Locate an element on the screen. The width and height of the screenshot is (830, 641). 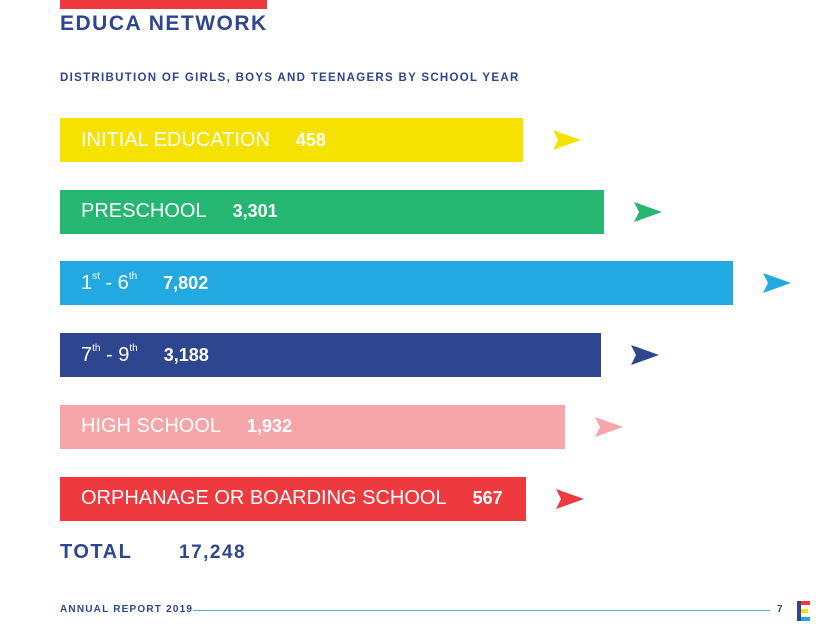
bar-label: ORPHANAGE OR BOARDING SCHOOL is located at coordinates (264, 498).